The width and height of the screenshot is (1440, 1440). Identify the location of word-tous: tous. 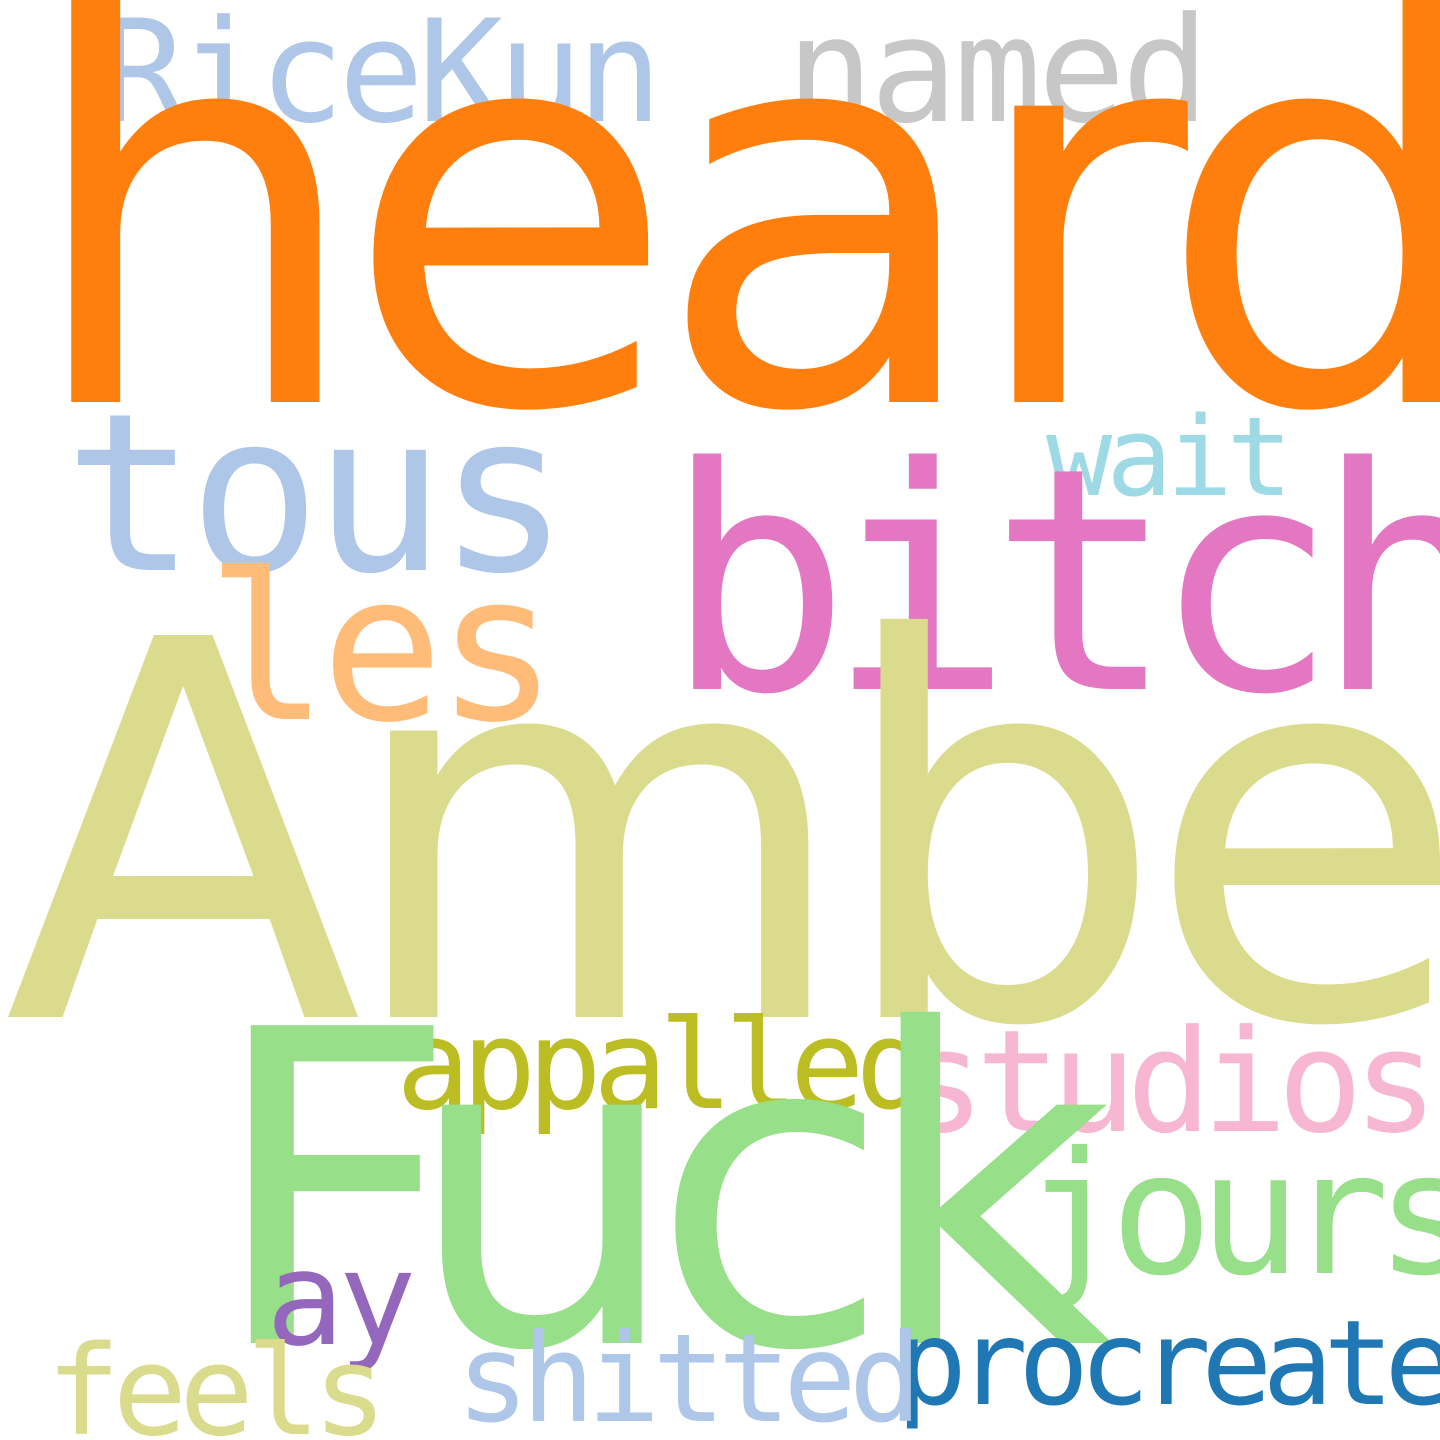
(317, 494).